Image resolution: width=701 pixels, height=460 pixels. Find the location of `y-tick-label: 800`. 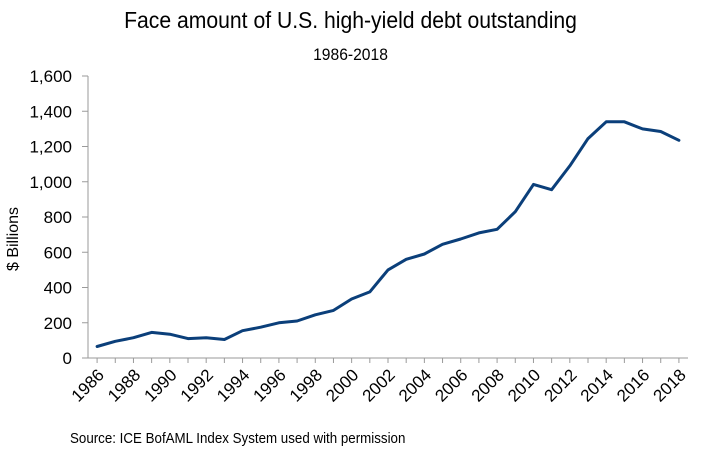

y-tick-label: 800 is located at coordinates (58, 217).